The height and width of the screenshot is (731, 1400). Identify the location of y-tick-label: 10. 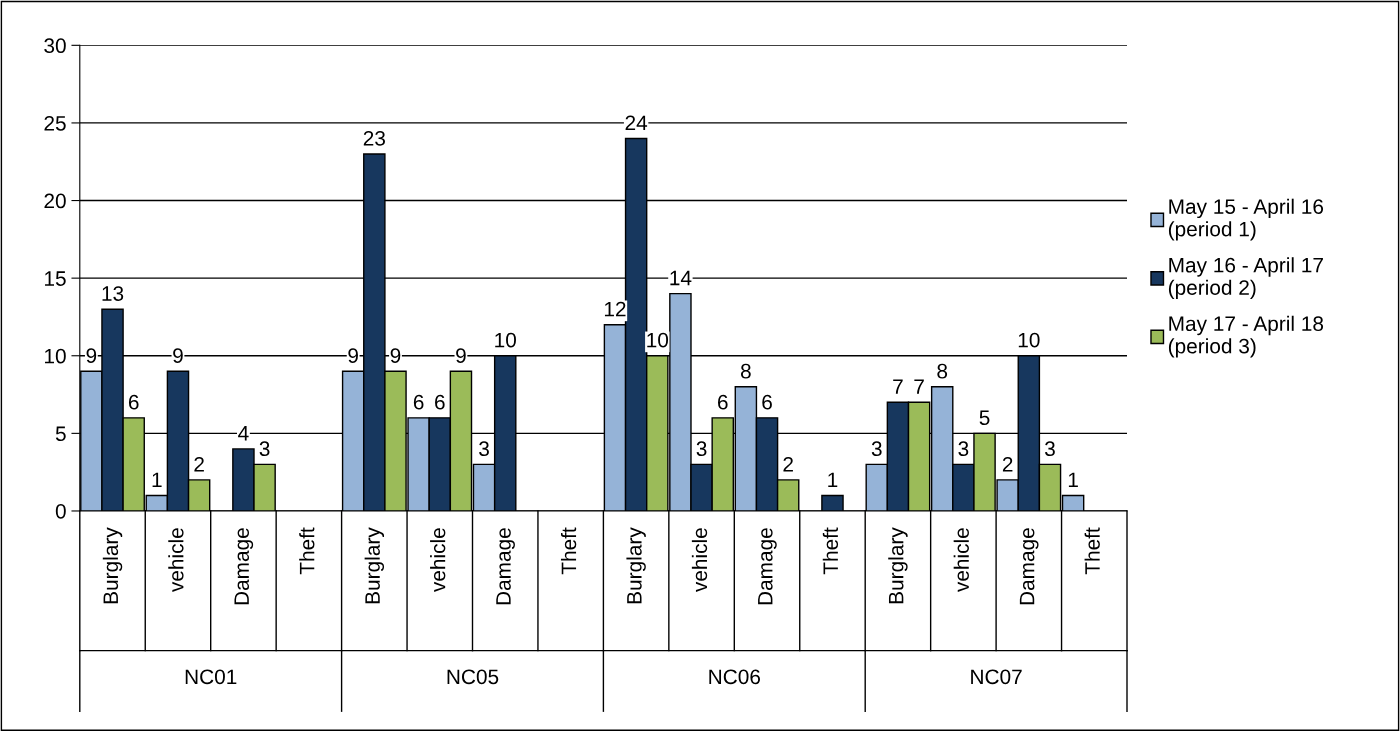
(55, 356).